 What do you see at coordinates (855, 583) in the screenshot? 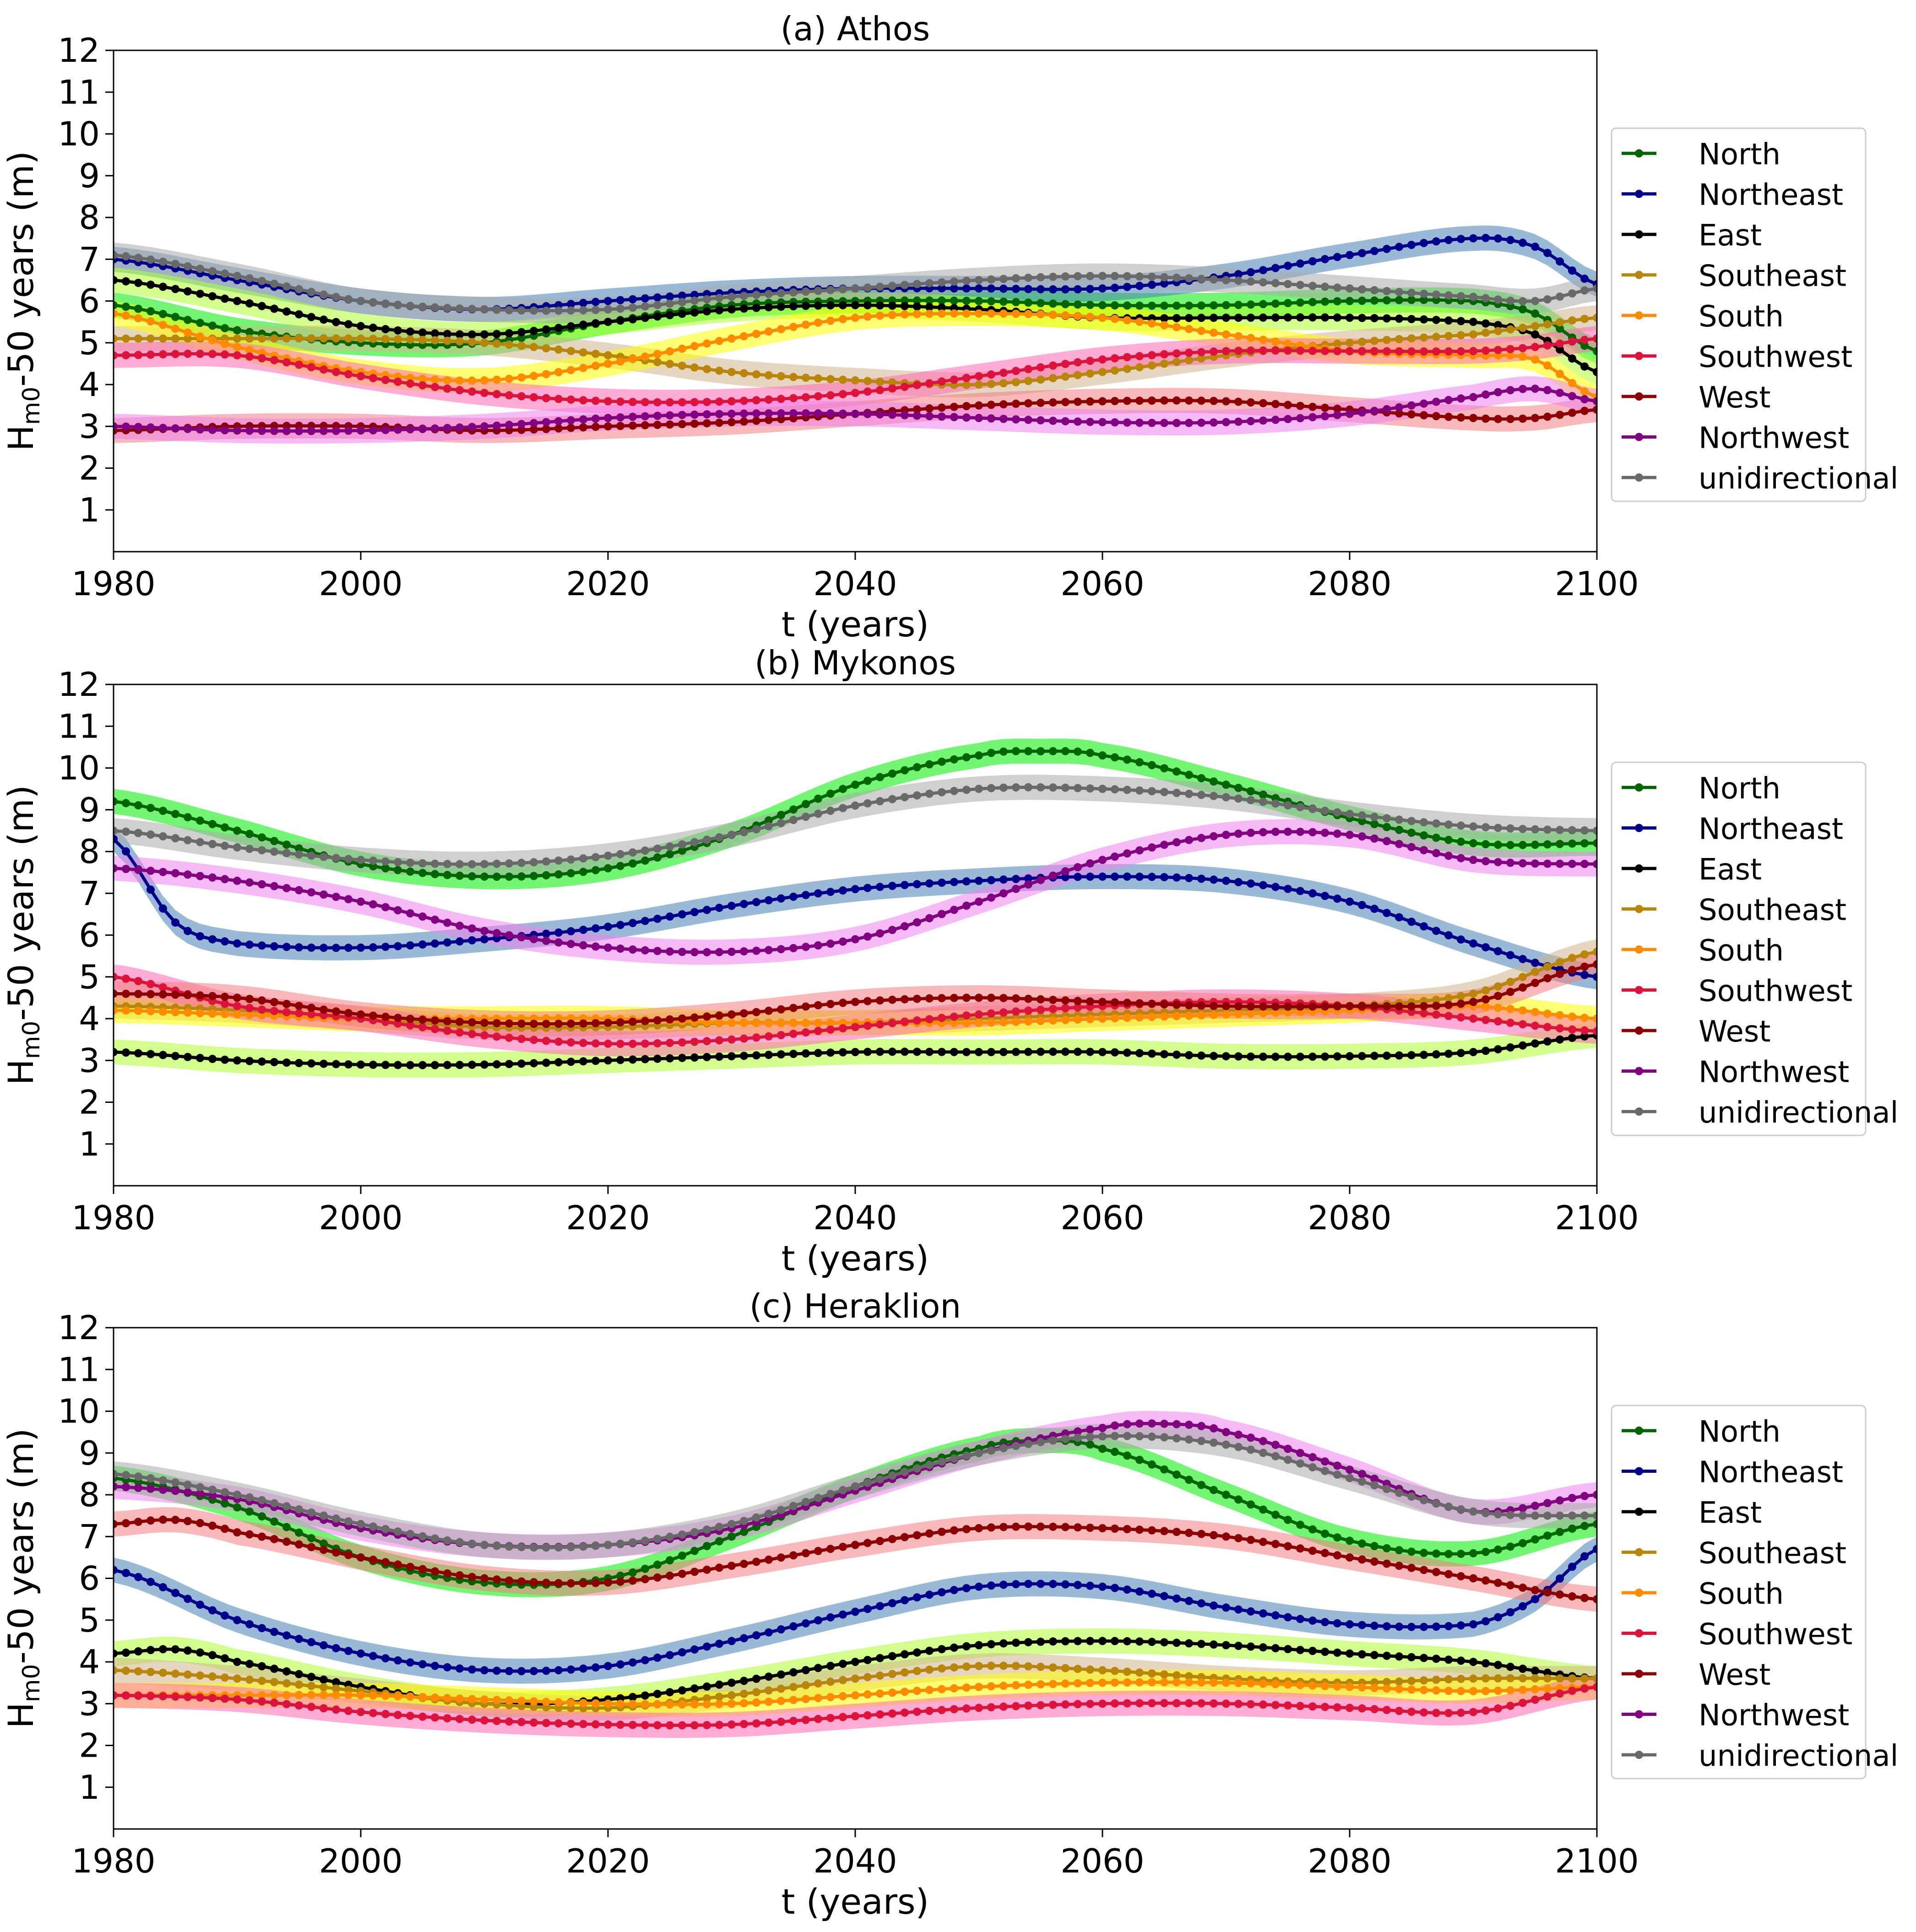
I see `x-tick-label: 2040` at bounding box center [855, 583].